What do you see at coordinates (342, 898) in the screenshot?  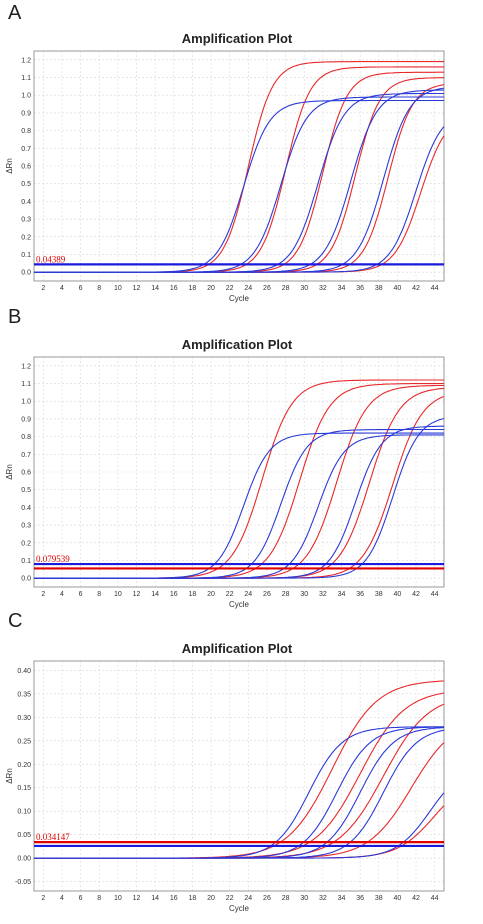 I see `x-tick-label: 34` at bounding box center [342, 898].